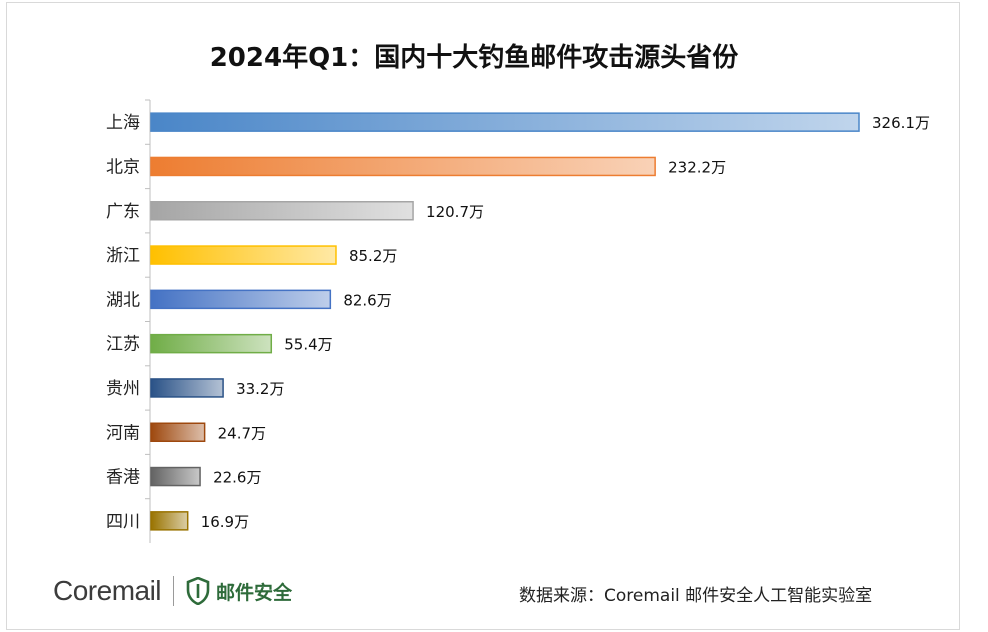 The image size is (988, 632). Describe the element at coordinates (242, 433) in the screenshot. I see `value-label: 24.7万` at that location.